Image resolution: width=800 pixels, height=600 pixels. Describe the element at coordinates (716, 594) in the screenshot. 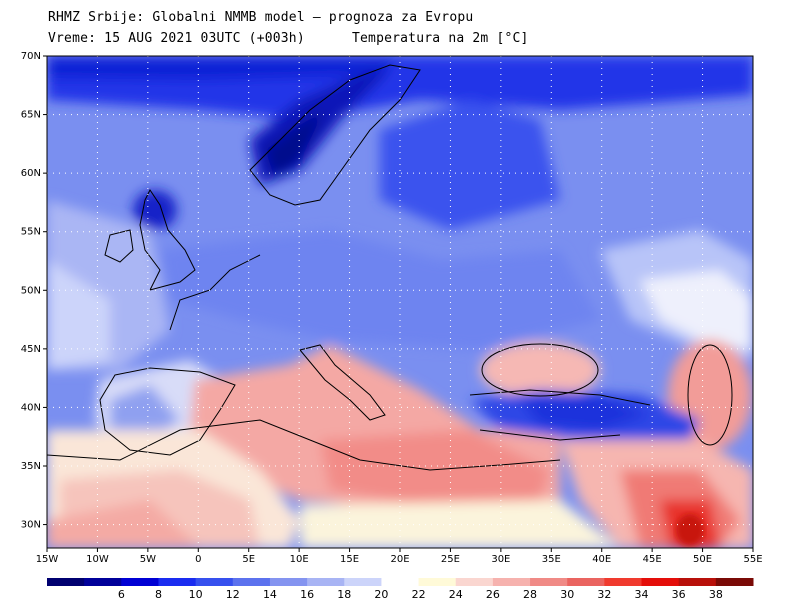

I see `colorbar-label: 38` at that location.